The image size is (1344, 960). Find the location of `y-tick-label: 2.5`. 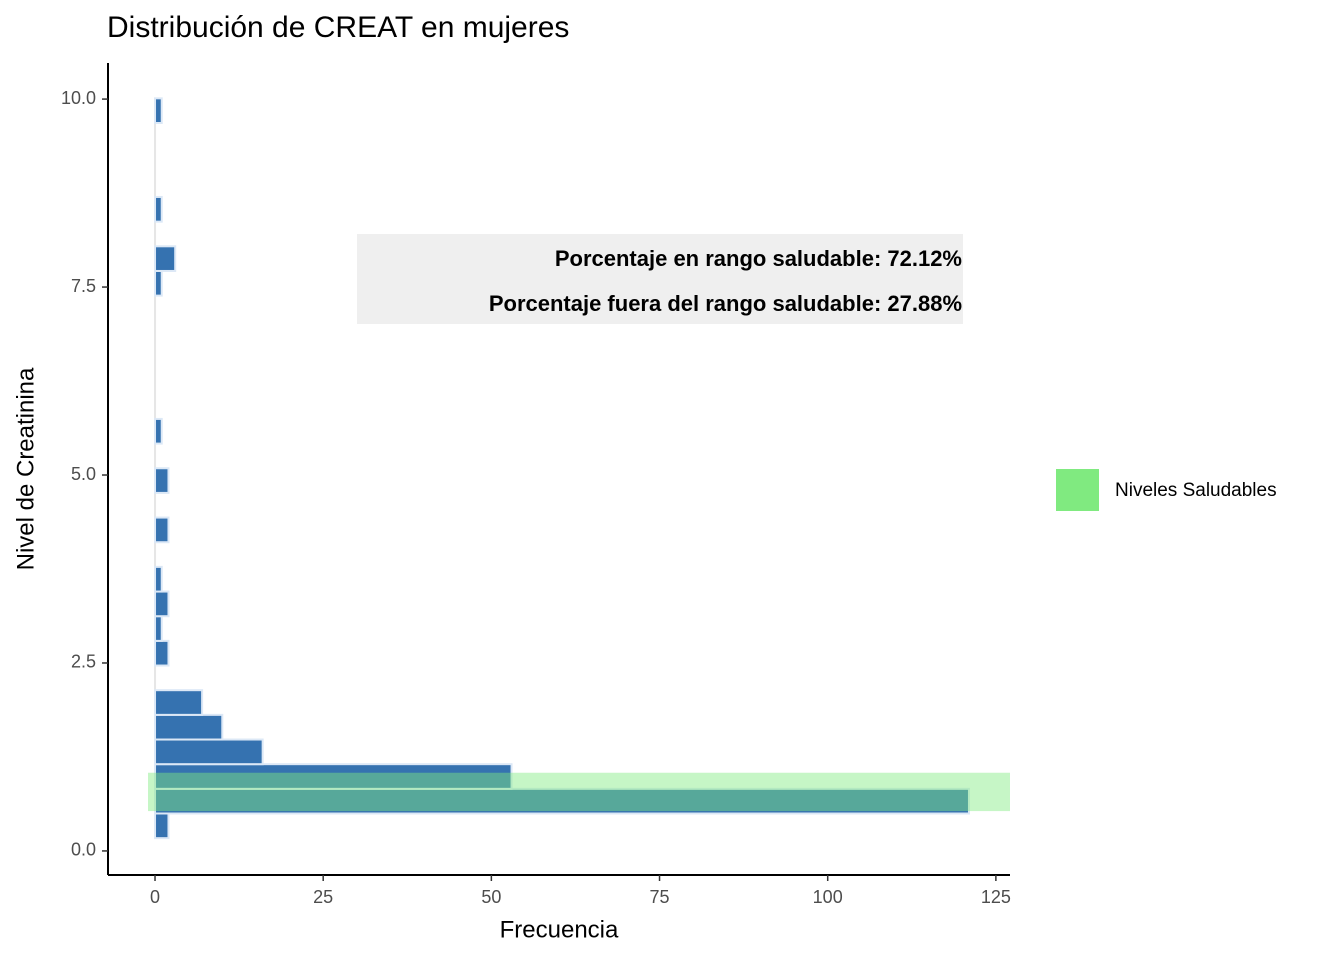

y-tick-label: 2.5 is located at coordinates (83, 662).